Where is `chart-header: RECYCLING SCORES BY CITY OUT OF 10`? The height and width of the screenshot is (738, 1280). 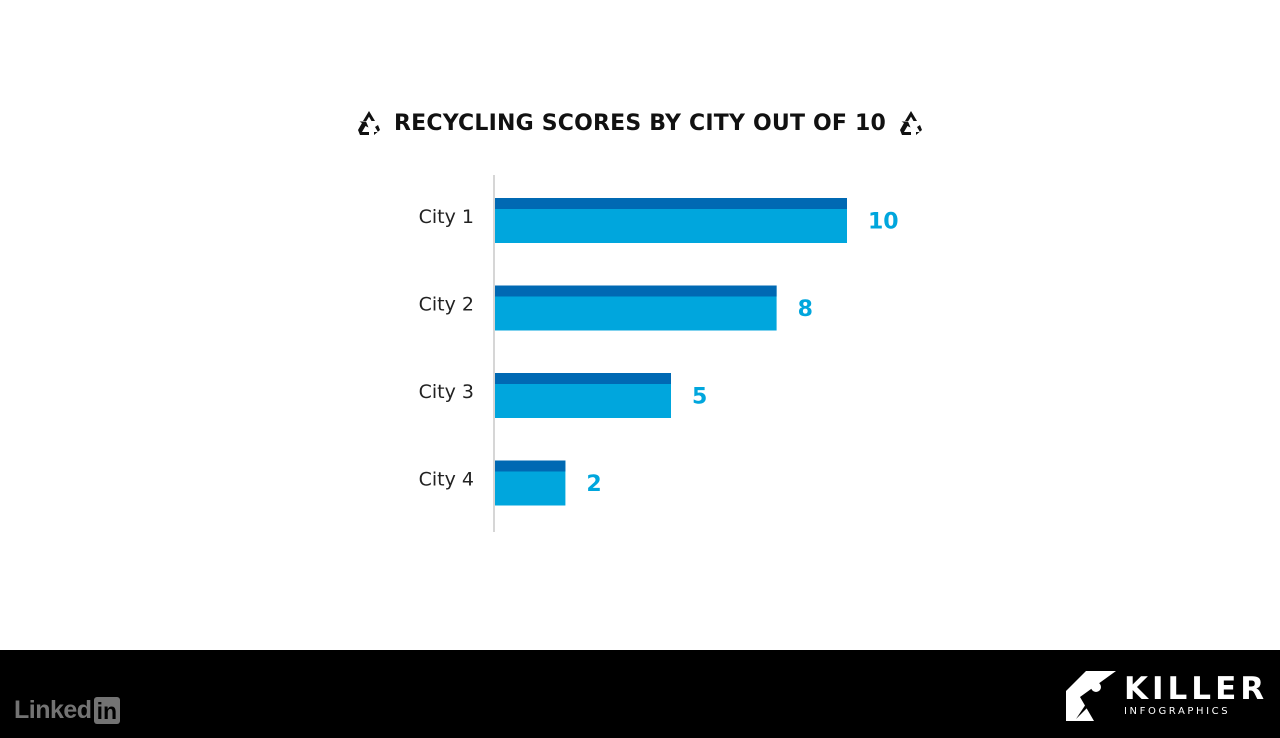
chart-header: RECYCLING SCORES BY CITY OUT OF 10 is located at coordinates (640, 123).